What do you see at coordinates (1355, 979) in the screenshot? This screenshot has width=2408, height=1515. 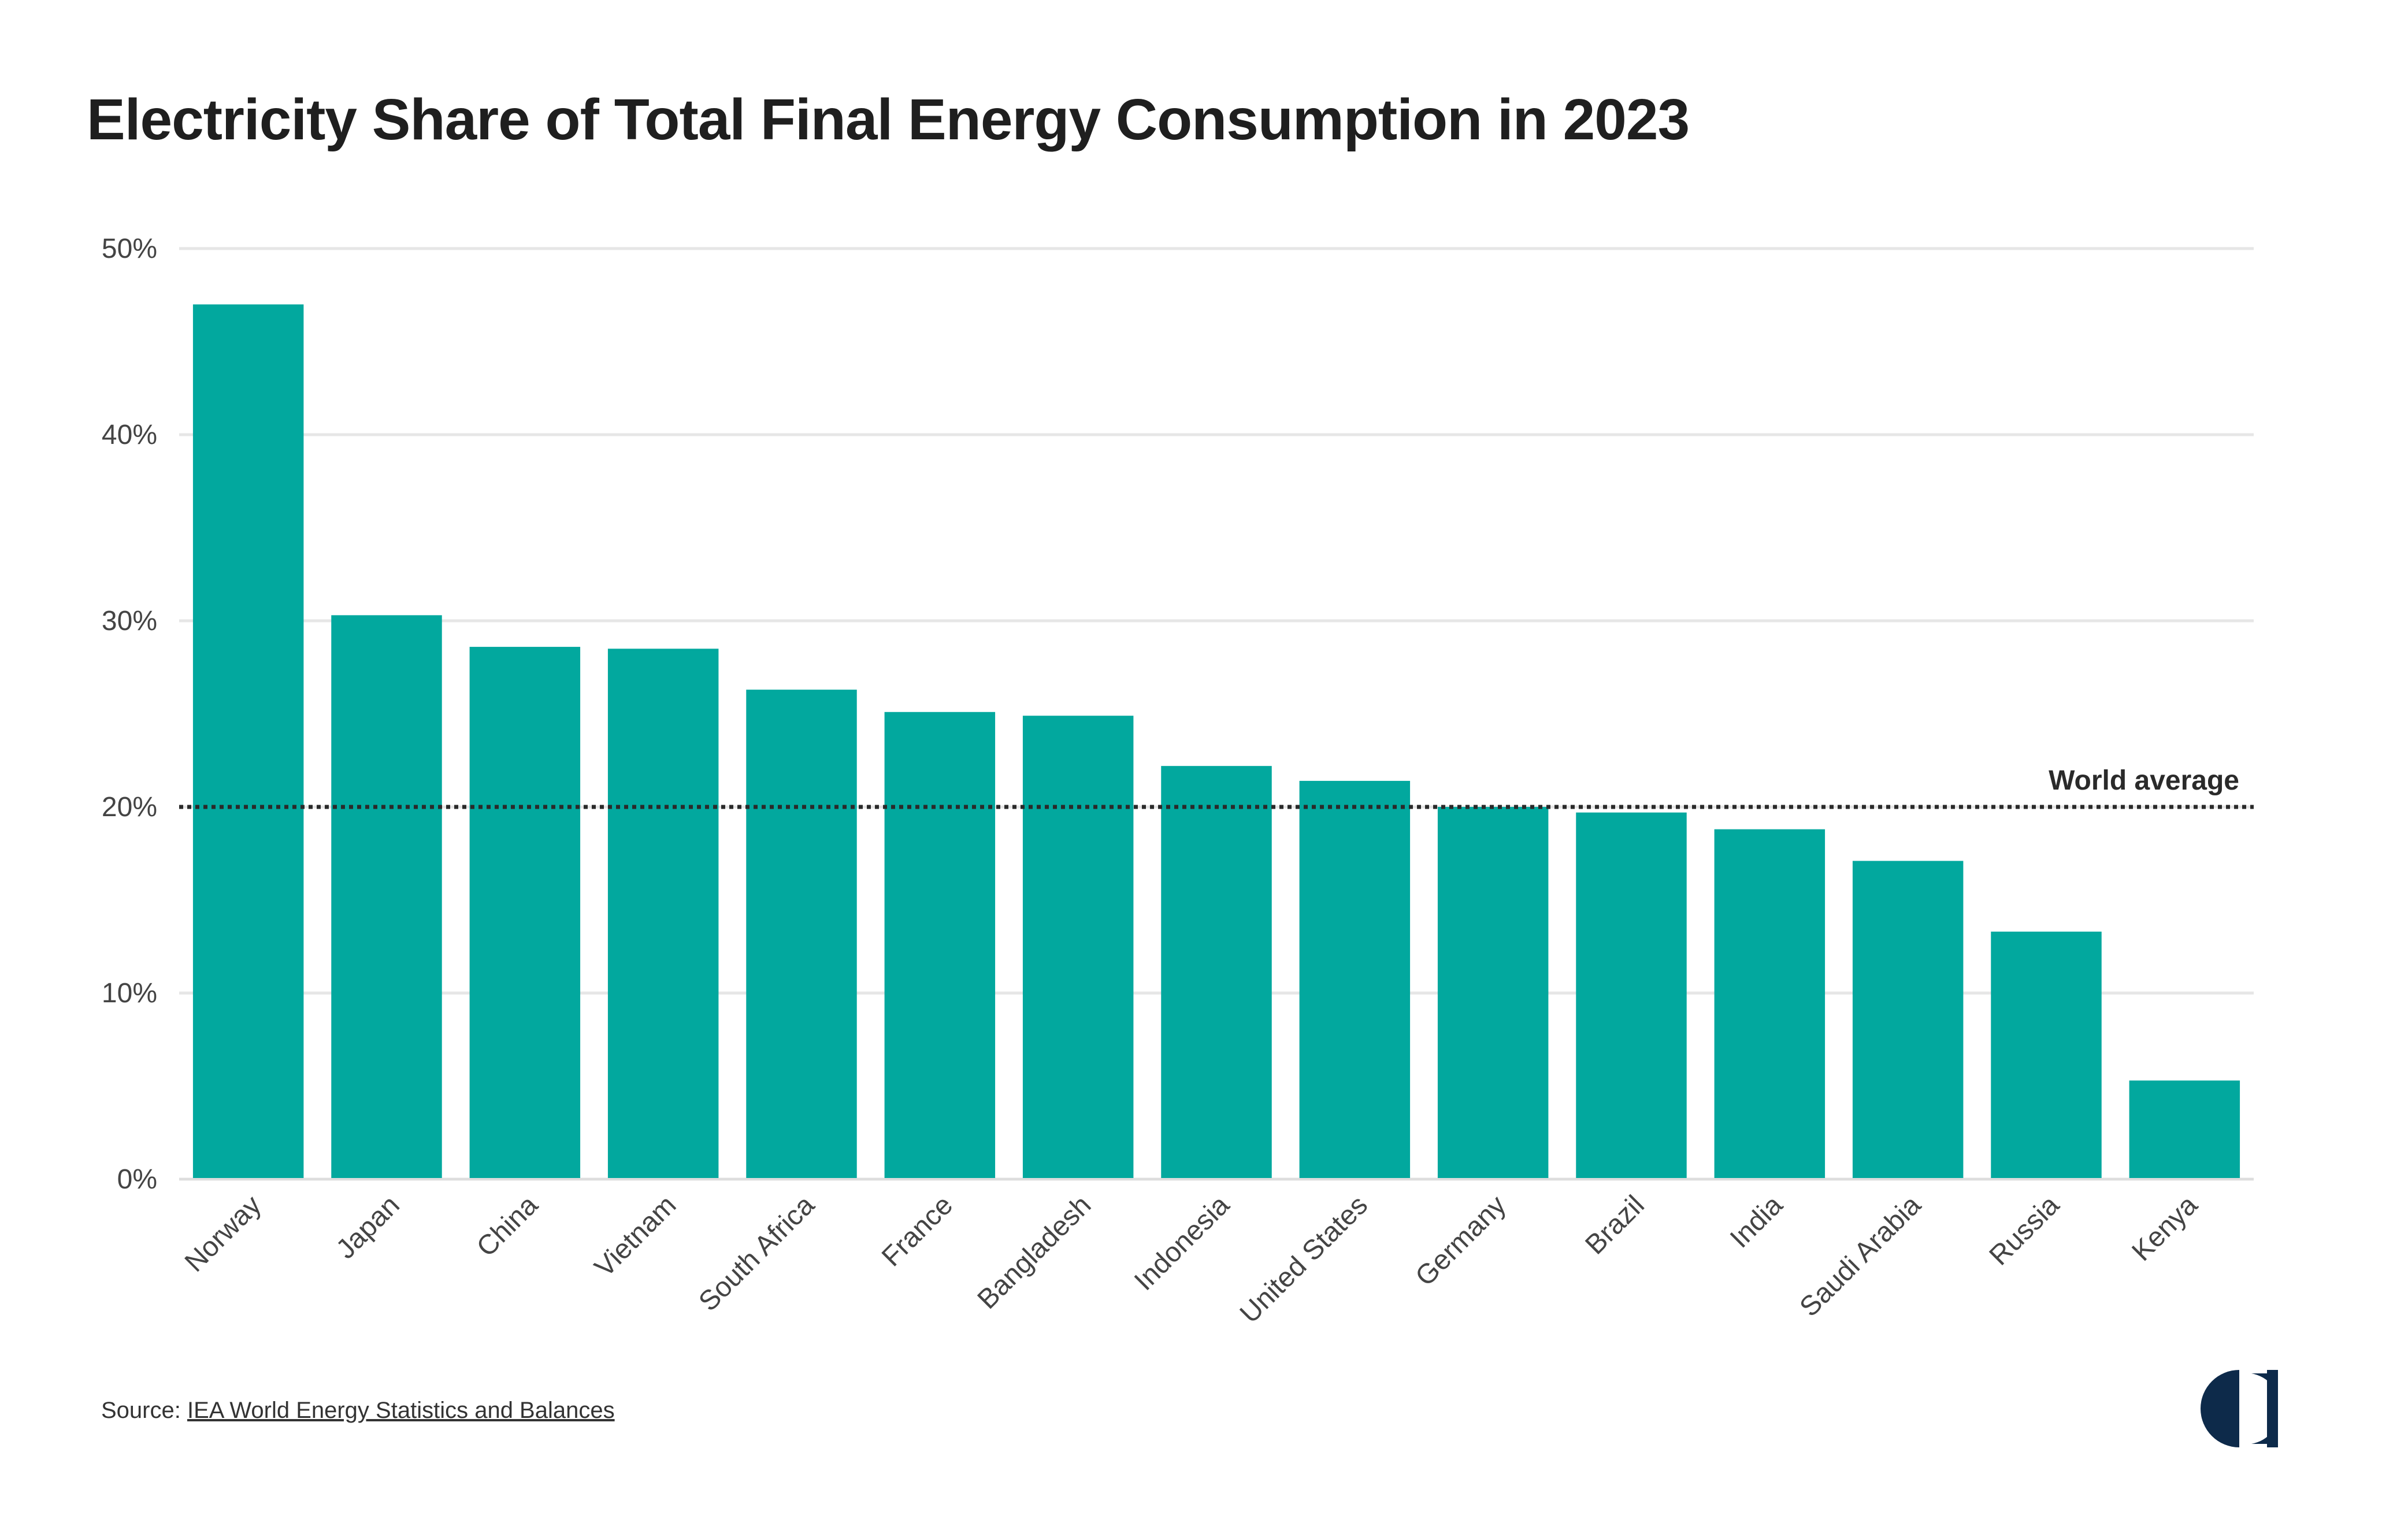 I see `bar-united-states` at bounding box center [1355, 979].